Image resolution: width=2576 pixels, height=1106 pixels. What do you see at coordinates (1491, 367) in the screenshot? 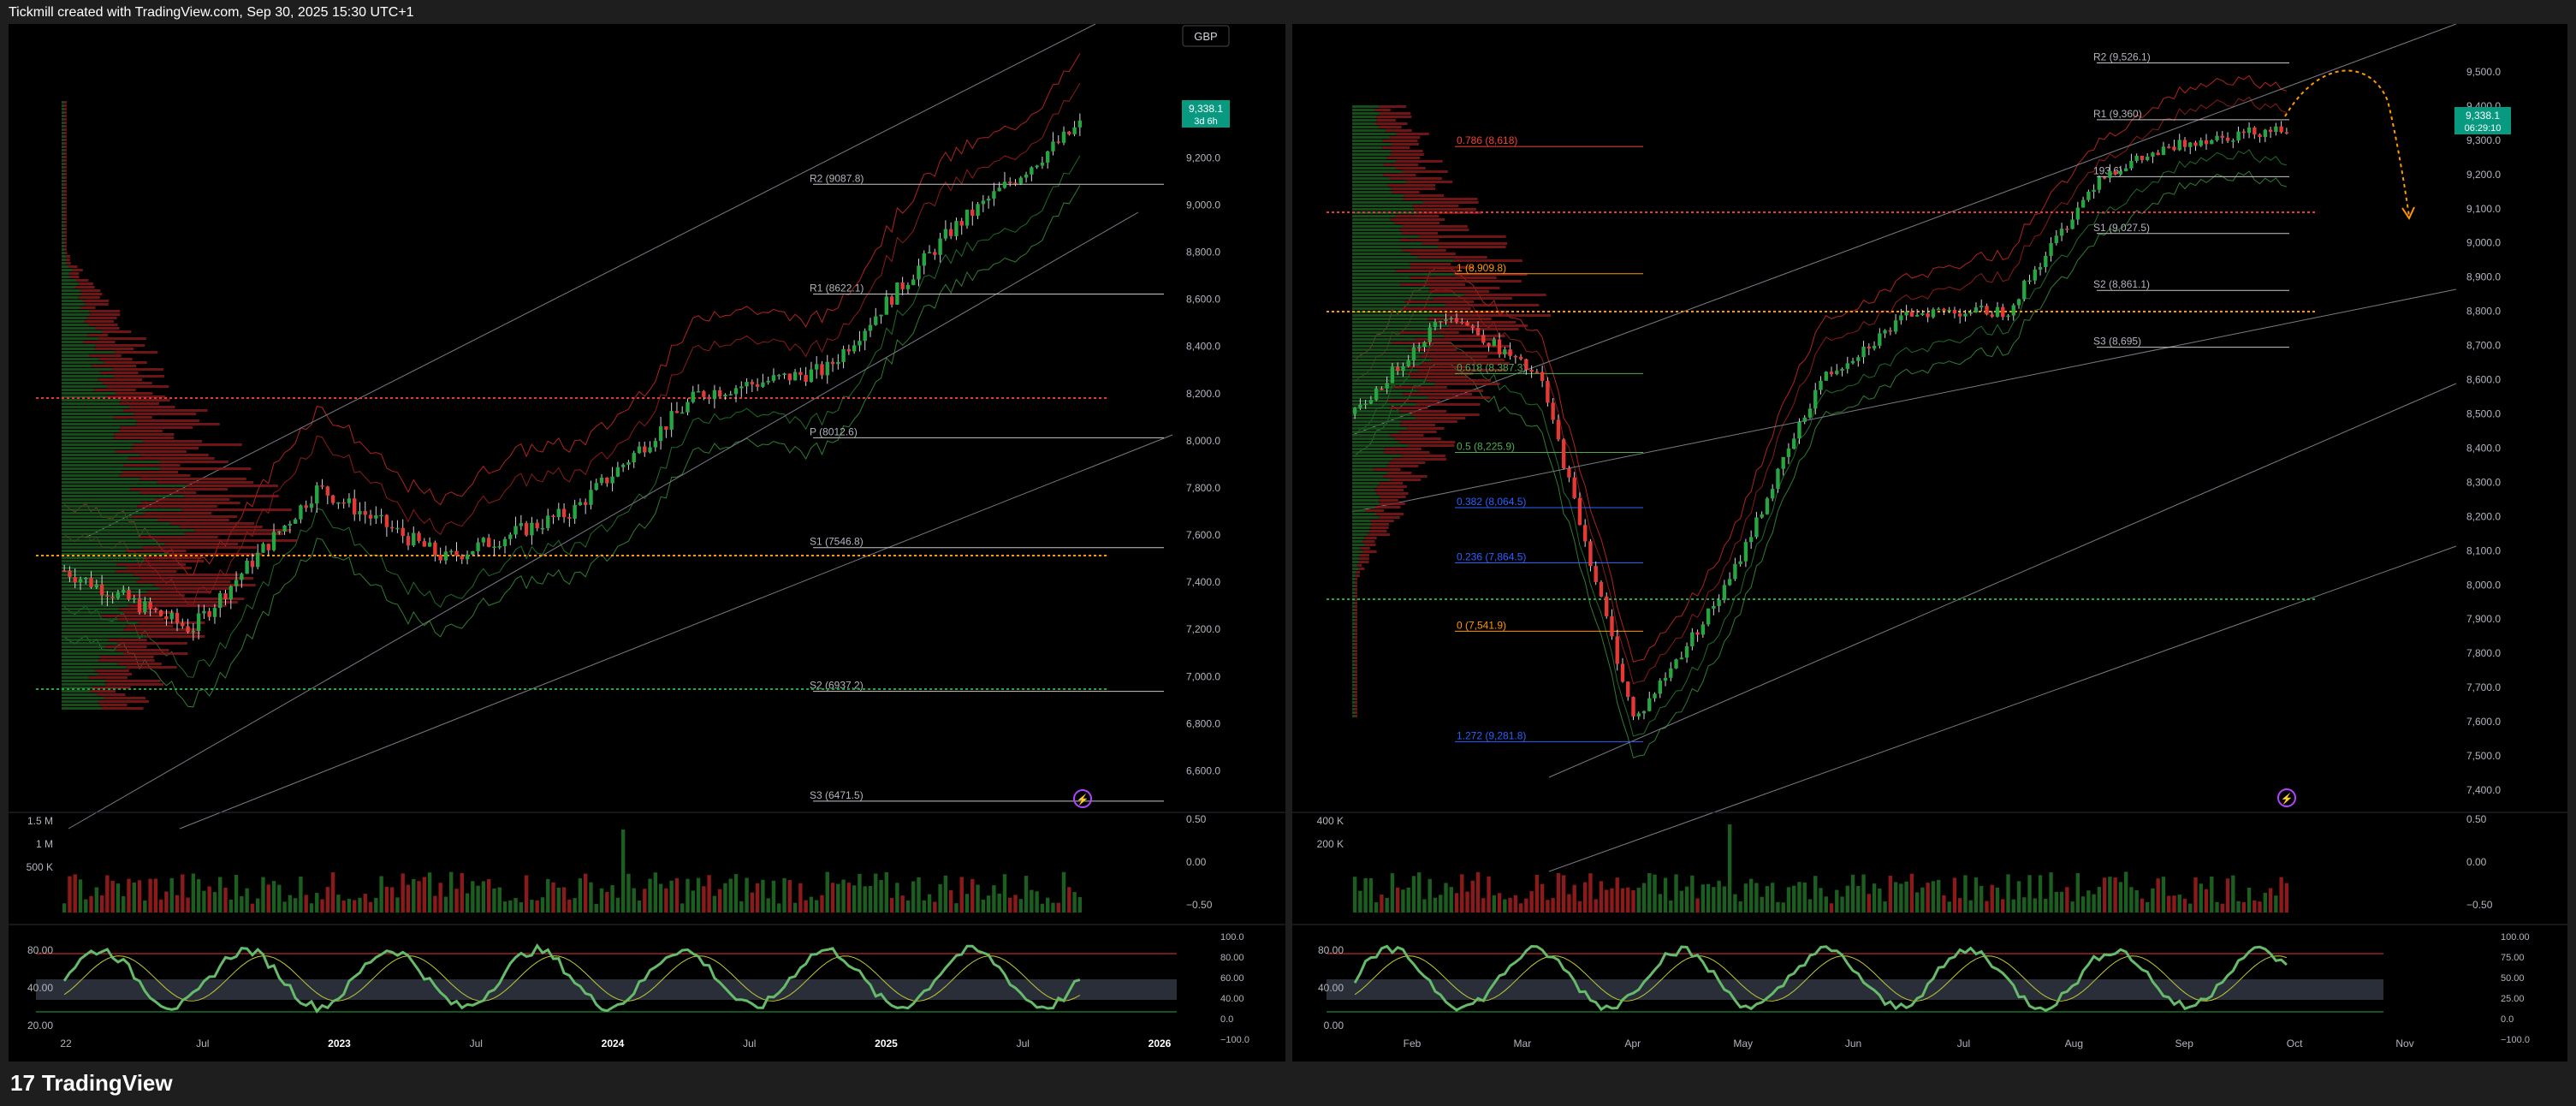
I see `fib-label: 0.618 (8,387.3)` at bounding box center [1491, 367].